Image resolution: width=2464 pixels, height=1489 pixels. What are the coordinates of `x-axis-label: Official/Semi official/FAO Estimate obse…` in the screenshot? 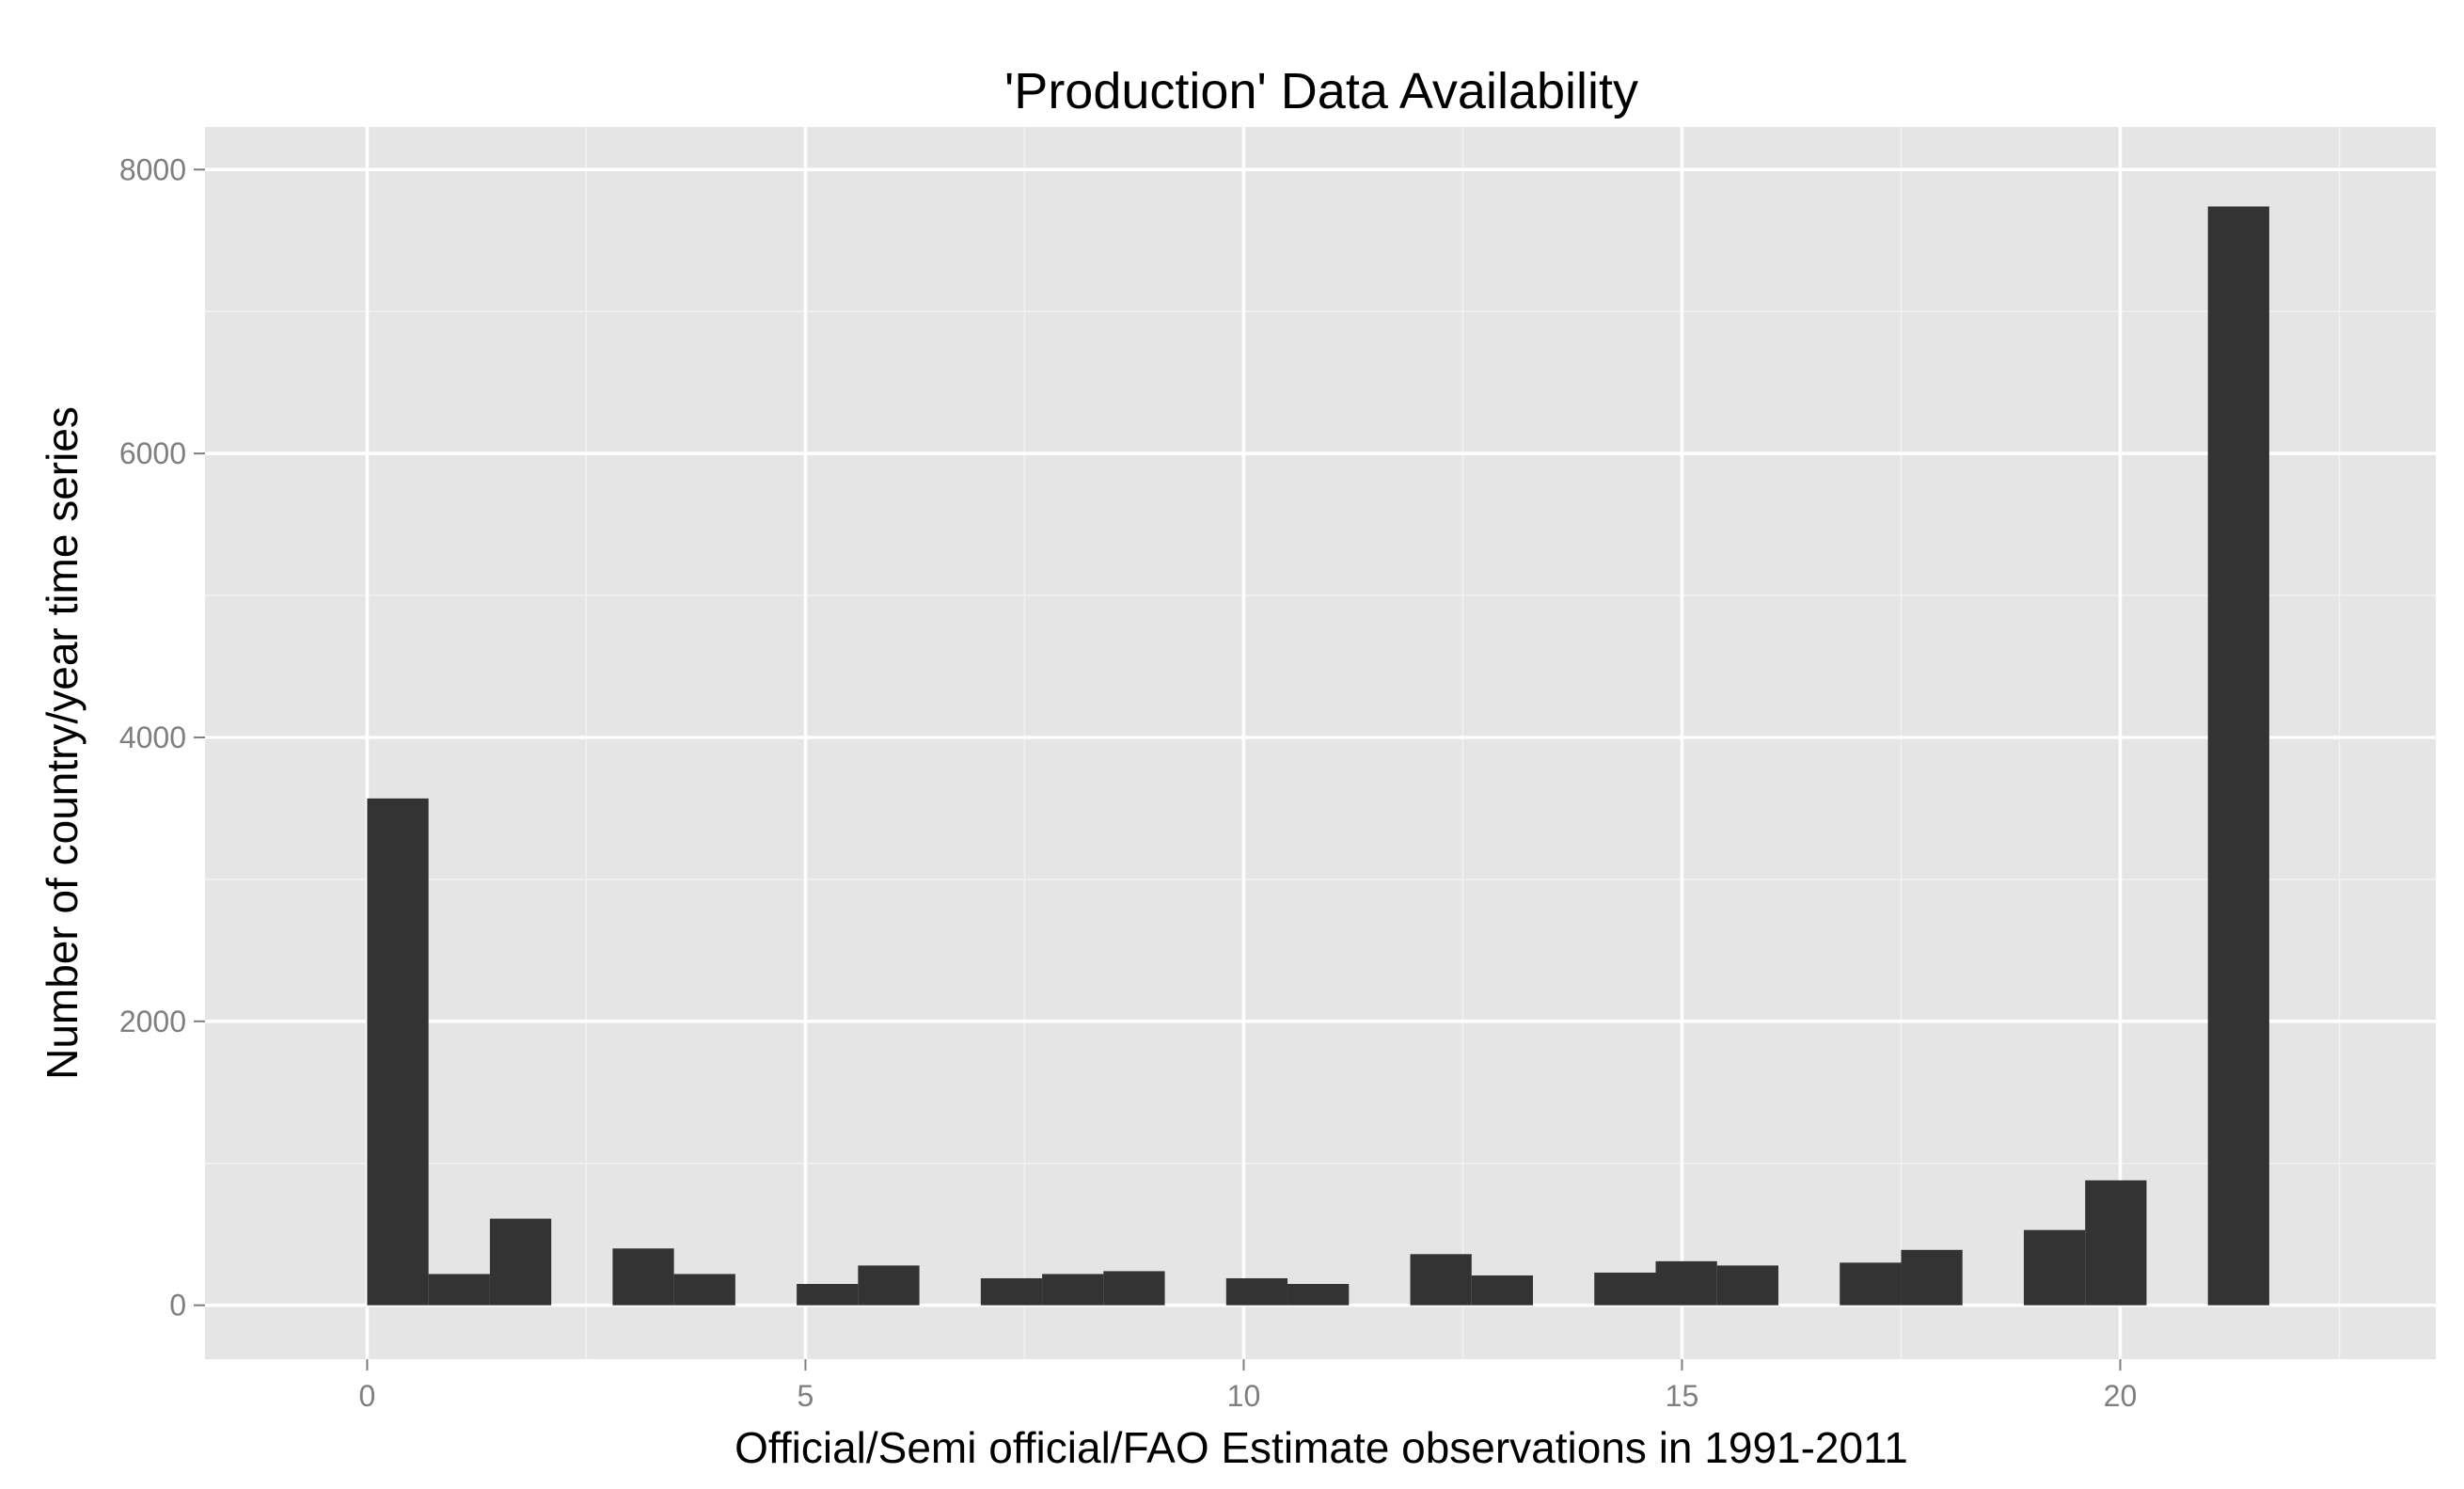 It's located at (1321, 1447).